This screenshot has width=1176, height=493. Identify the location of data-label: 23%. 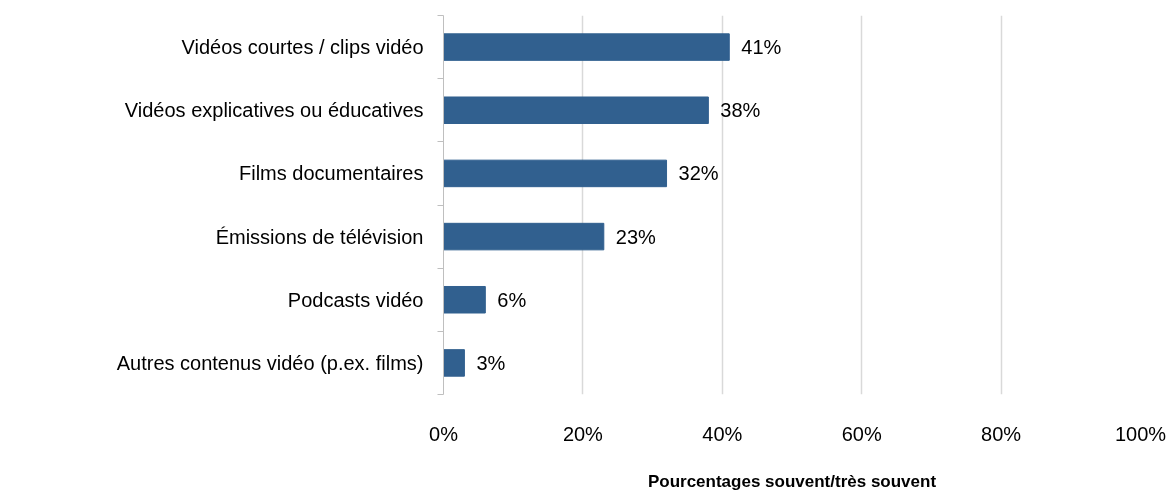
(636, 236).